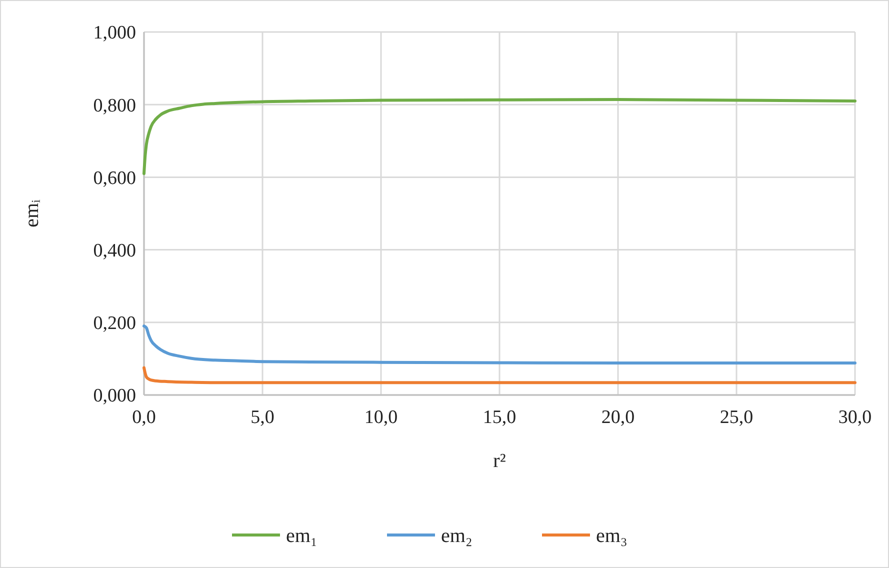 The width and height of the screenshot is (889, 568). Describe the element at coordinates (114, 323) in the screenshot. I see `y-tick-label: 0,200` at that location.